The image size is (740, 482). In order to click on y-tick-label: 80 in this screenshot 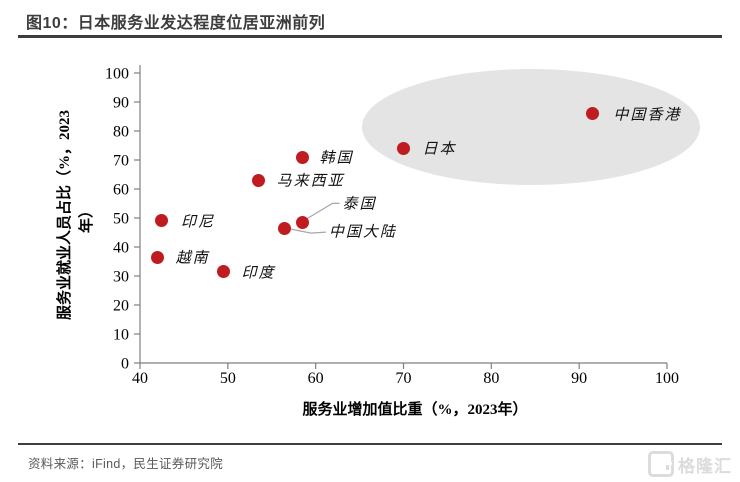, I will do `click(121, 132)`.